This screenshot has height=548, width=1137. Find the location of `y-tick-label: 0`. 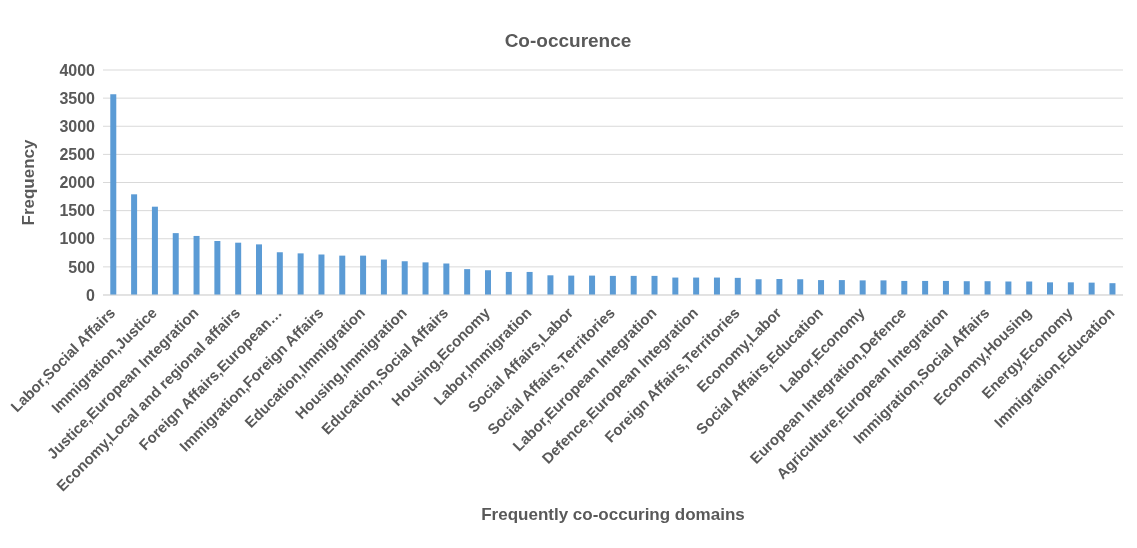

y-tick-label: 0 is located at coordinates (91, 295).